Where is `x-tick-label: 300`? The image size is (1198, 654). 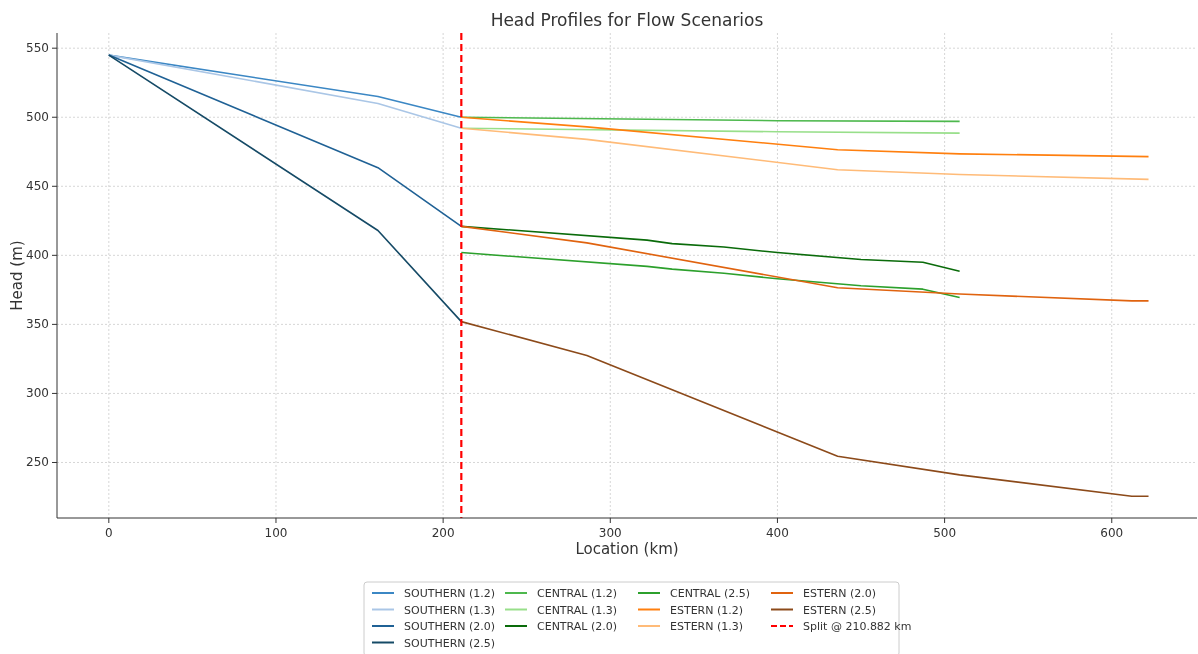 x-tick-label: 300 is located at coordinates (610, 533).